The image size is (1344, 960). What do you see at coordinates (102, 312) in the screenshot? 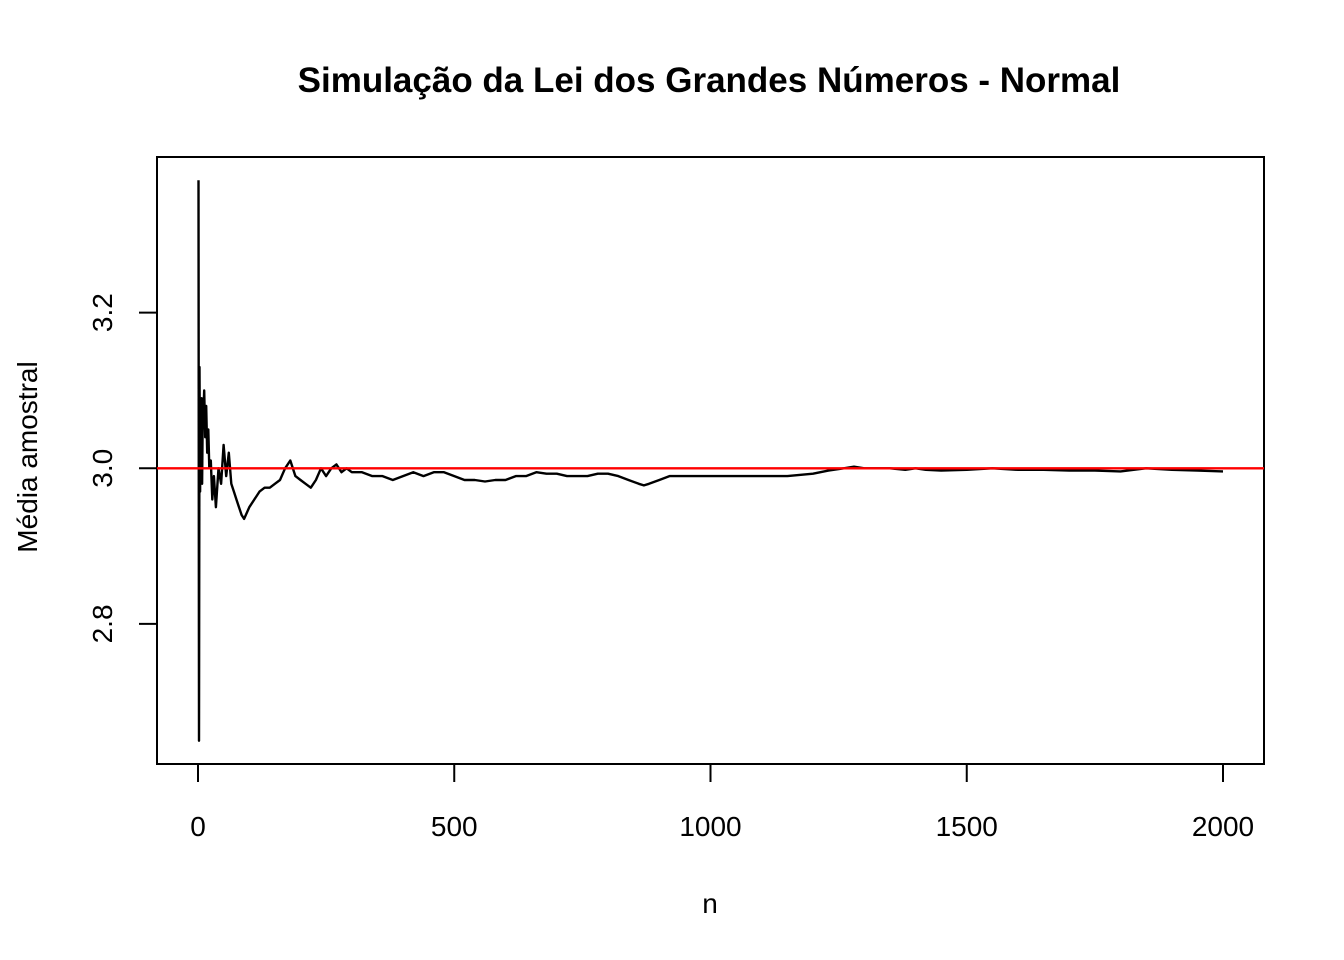
I see `y-tick-label: 3.2` at bounding box center [102, 312].